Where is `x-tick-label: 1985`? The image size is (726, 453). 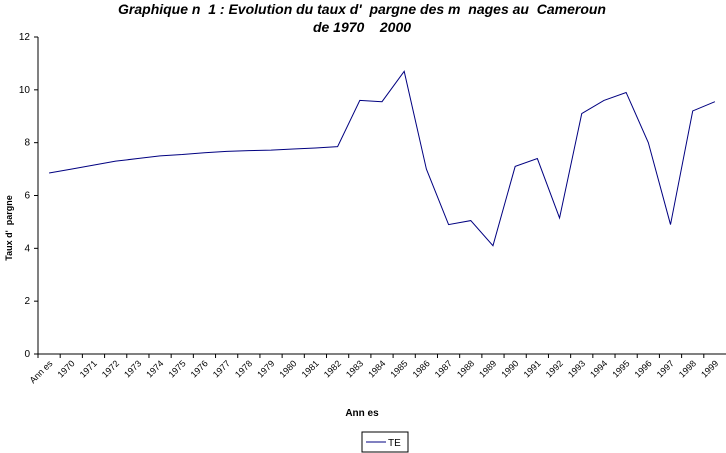 x-tick-label: 1985 is located at coordinates (398, 368).